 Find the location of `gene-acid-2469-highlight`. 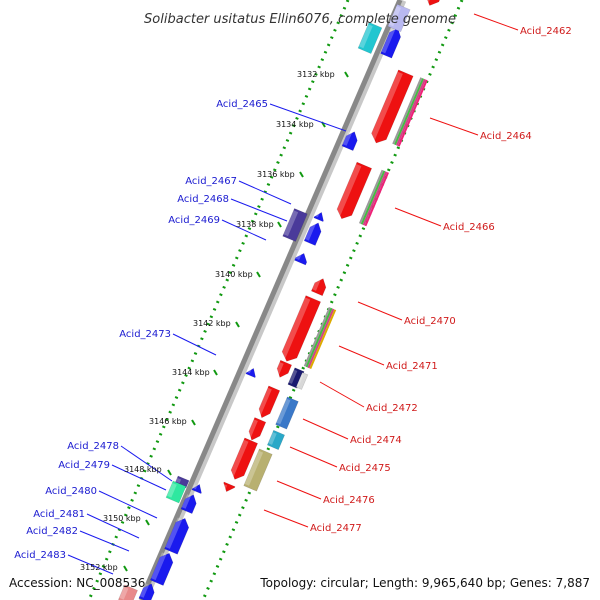

gene-acid-2469-highlight is located at coordinates (298, 256).